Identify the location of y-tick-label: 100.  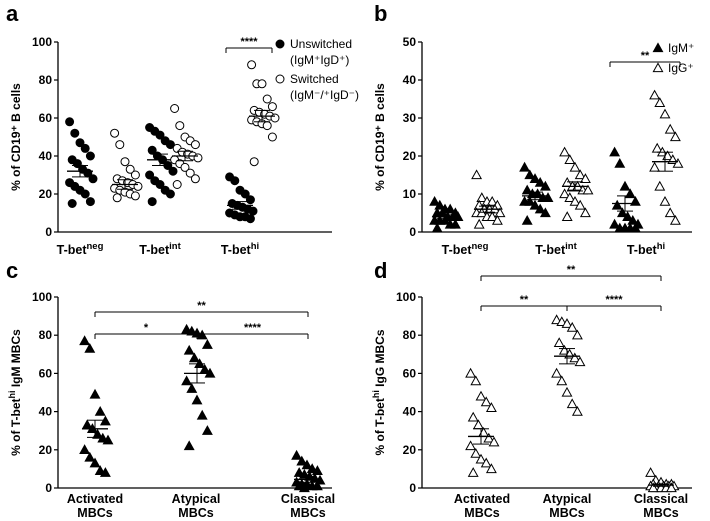
(42, 42).